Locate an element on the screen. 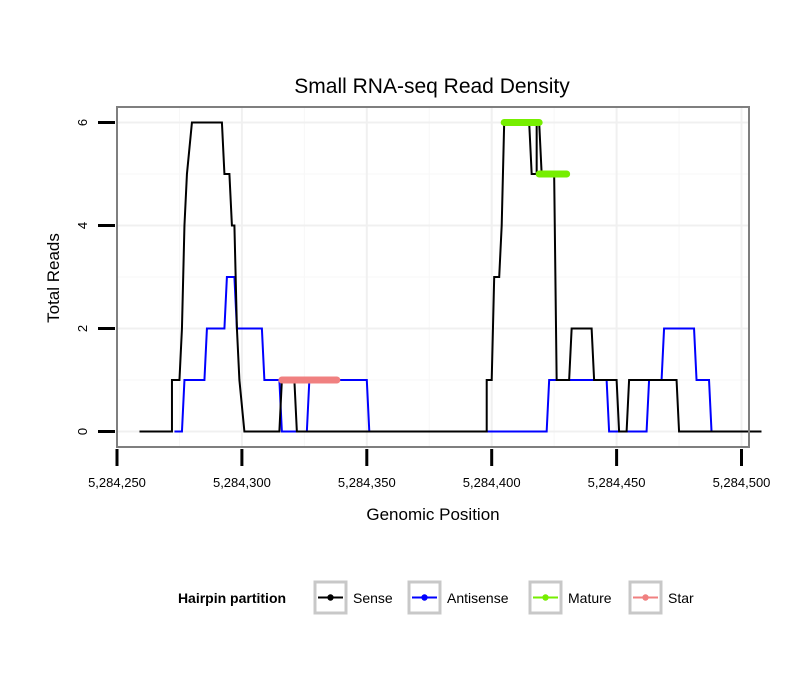 This screenshot has height=690, width=810. x-tick-label: 5,284,300 is located at coordinates (242, 482).